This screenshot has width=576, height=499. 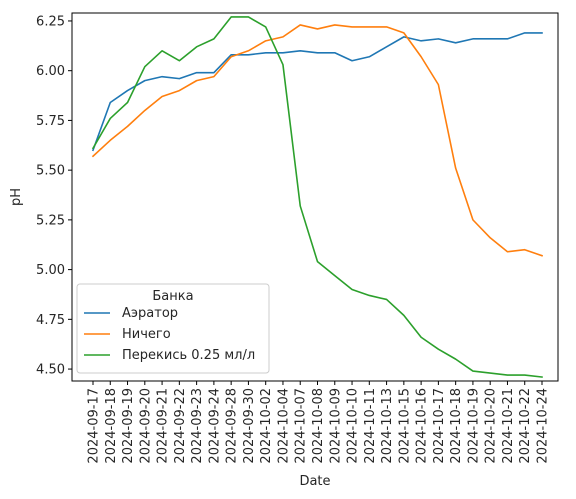 What do you see at coordinates (456, 426) in the screenshot?
I see `x-tick-label: 2024-10-18` at bounding box center [456, 426].